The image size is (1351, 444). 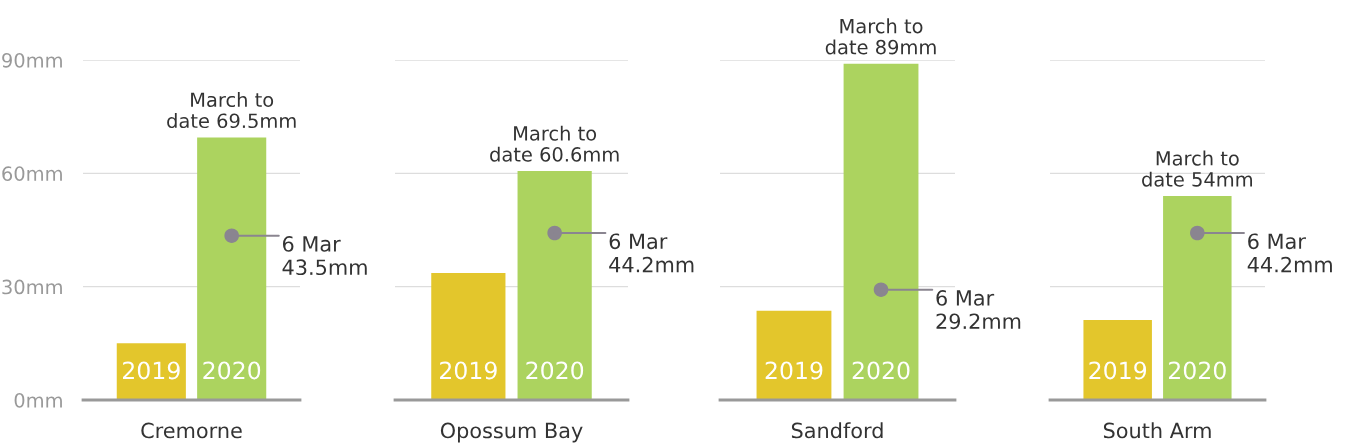 I want to click on x-axis-title: Cremorne, so click(x=191, y=430).